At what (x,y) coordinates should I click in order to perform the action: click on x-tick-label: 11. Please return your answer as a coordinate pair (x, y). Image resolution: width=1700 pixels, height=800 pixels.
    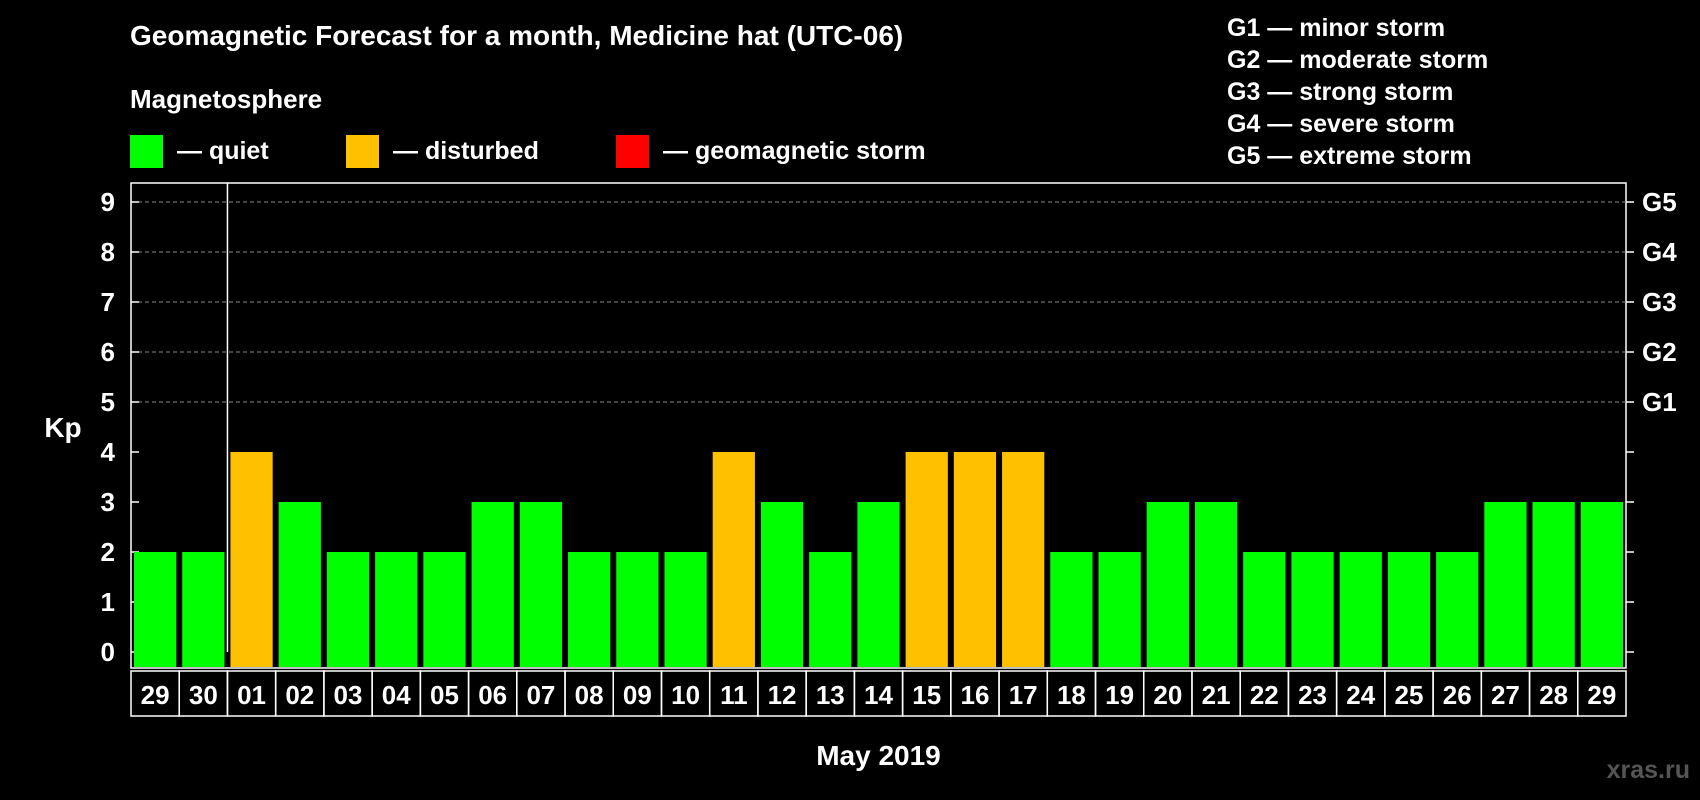
    Looking at the image, I should click on (734, 695).